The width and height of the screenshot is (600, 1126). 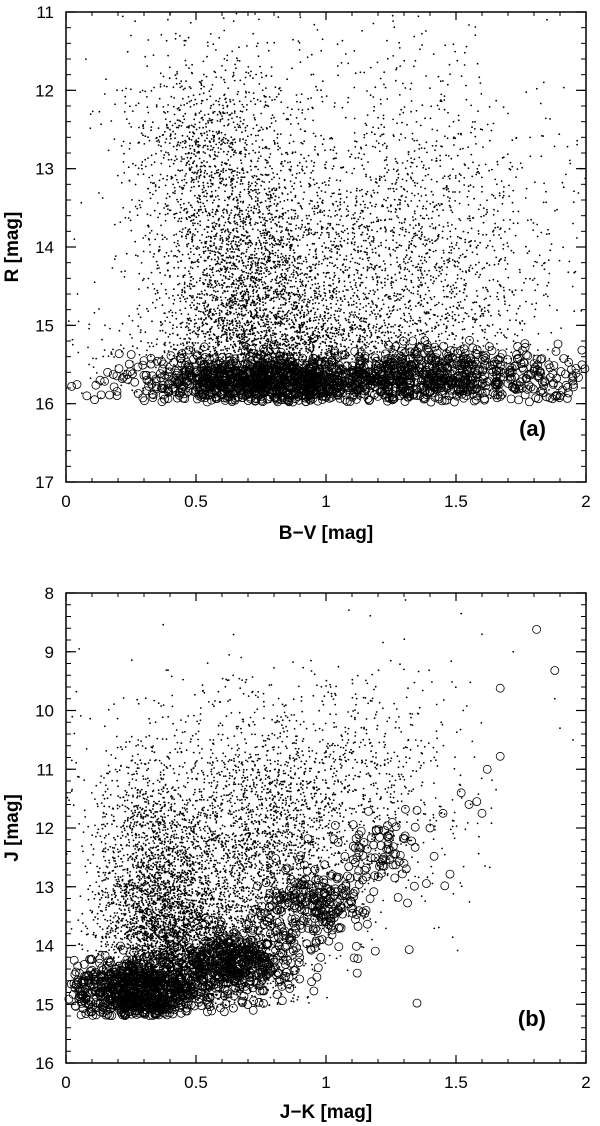 I want to click on panel-a-dot-point-2003, so click(x=321, y=263).